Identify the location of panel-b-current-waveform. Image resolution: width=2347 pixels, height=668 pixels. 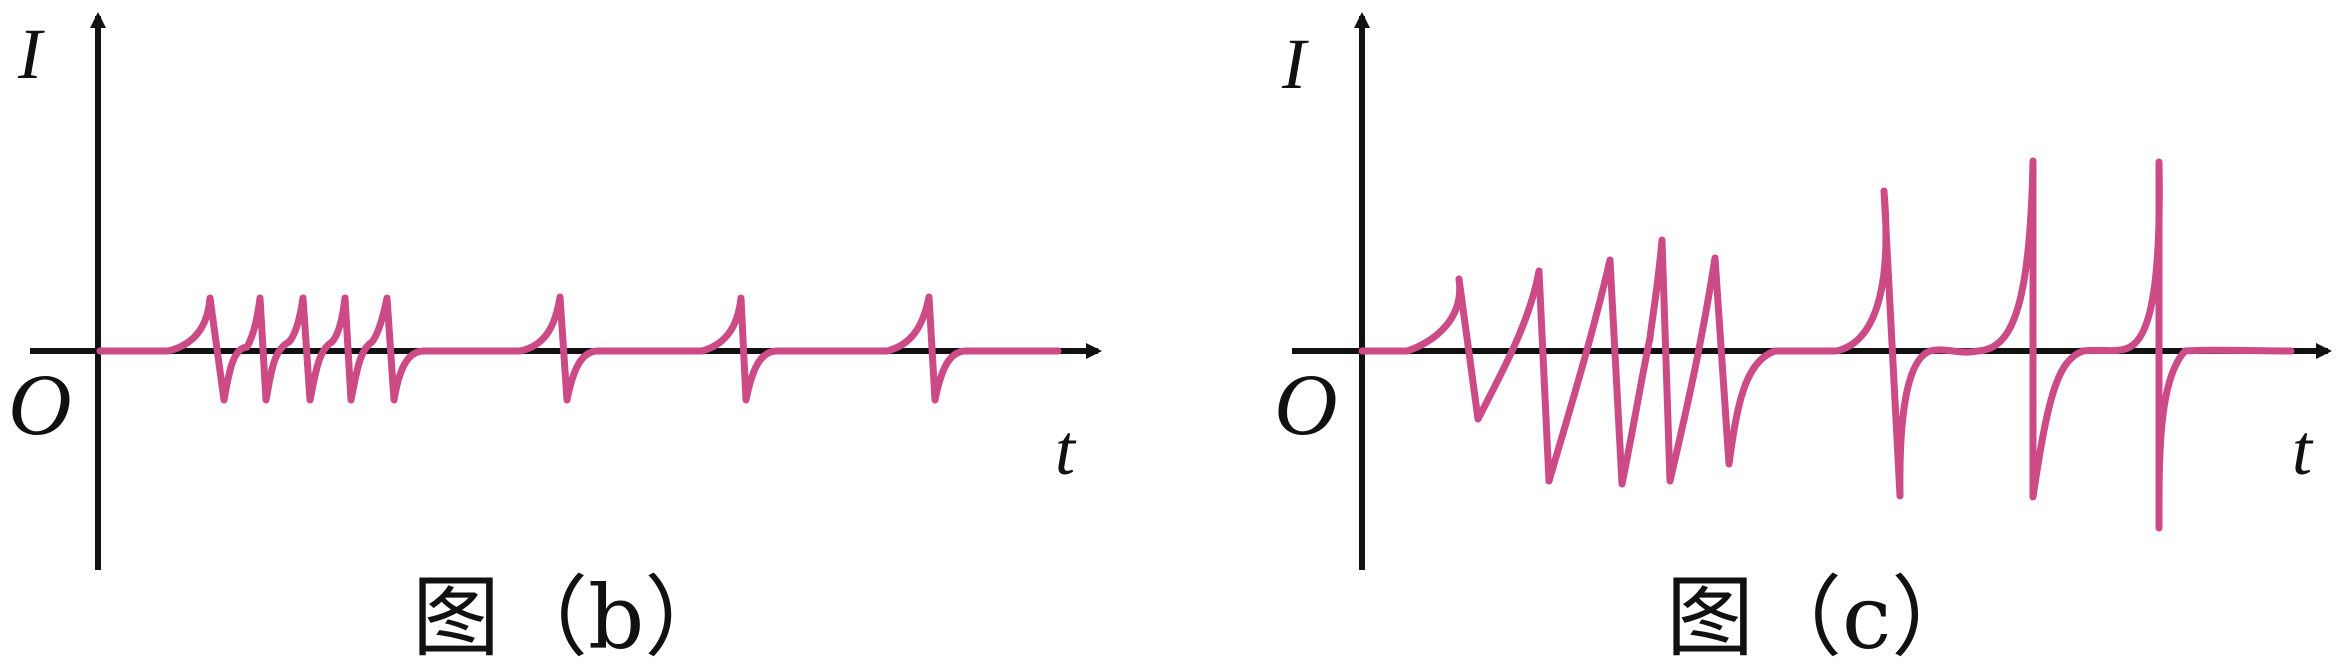
(579, 348).